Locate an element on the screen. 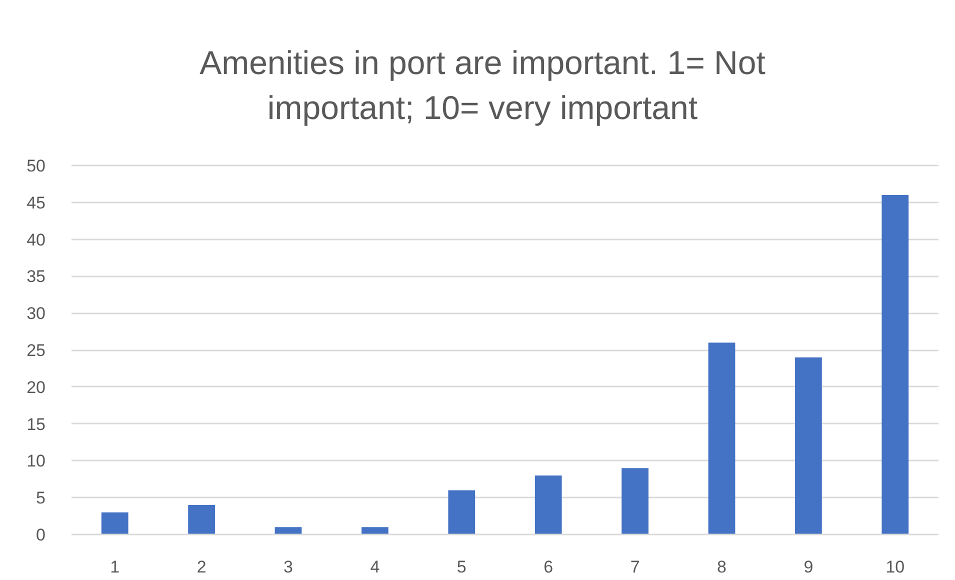  y-tick-label: 30 is located at coordinates (36, 314).